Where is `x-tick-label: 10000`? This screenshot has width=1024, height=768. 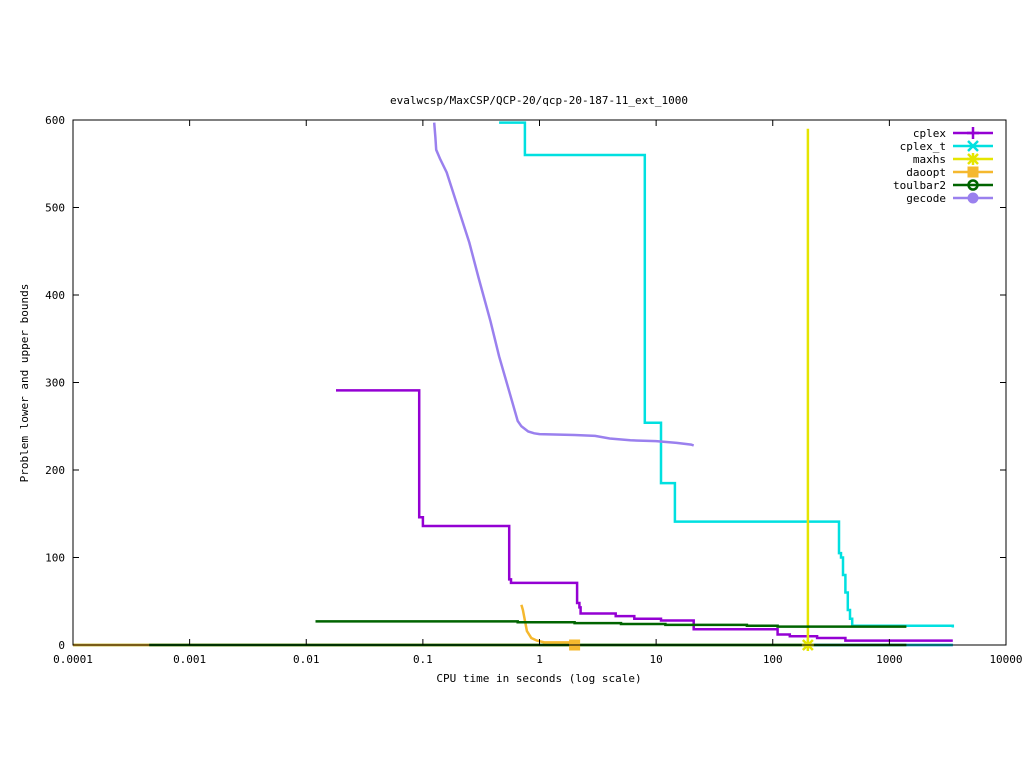
x-tick-label: 10000 is located at coordinates (1005, 659).